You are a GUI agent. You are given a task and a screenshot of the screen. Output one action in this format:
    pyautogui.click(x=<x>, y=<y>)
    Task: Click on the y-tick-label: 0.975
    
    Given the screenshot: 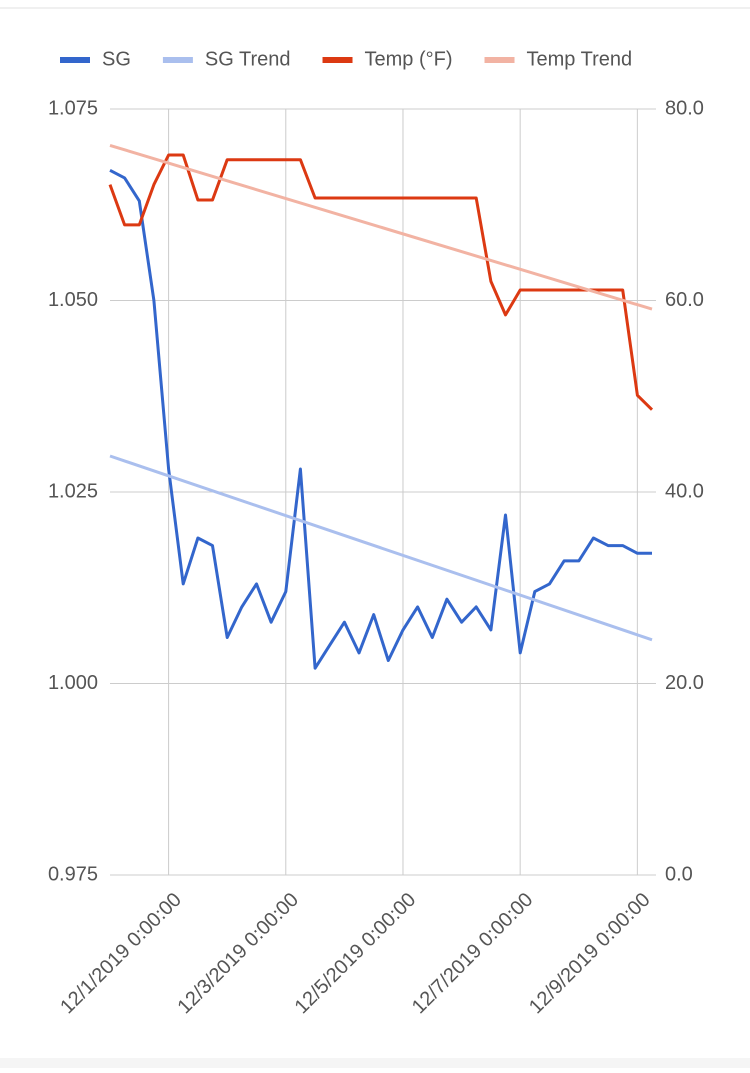 What is the action you would take?
    pyautogui.click(x=73, y=874)
    